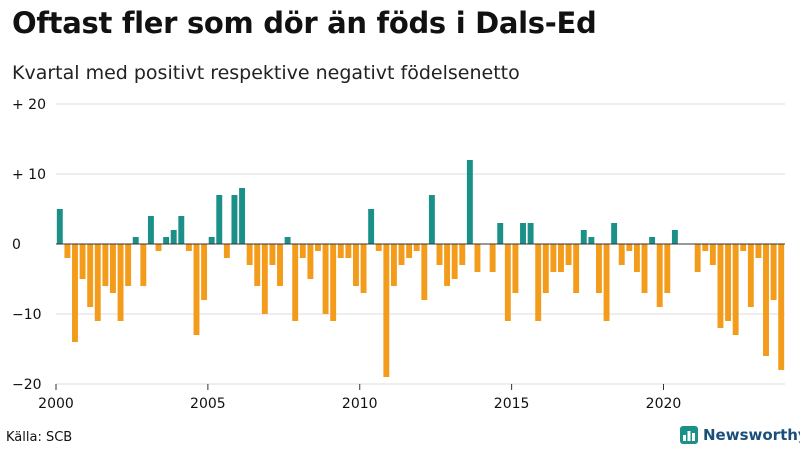 This screenshot has width=800, height=450. I want to click on bar-chart-icon, so click(689, 435).